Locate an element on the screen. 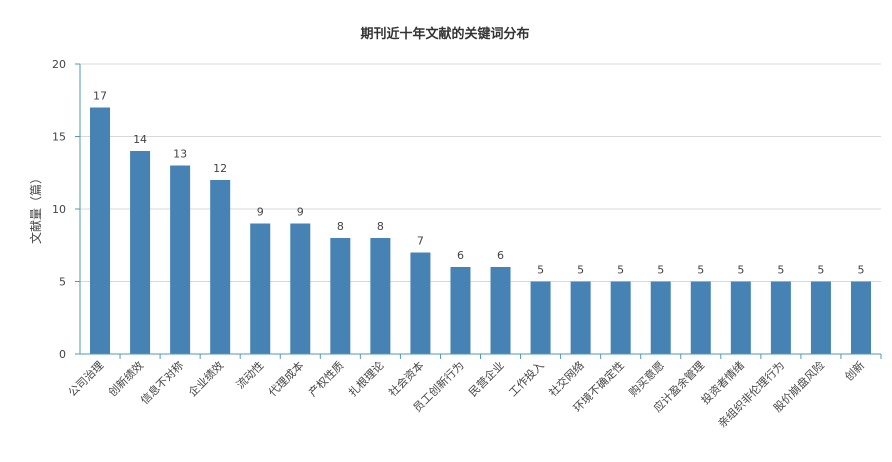 The width and height of the screenshot is (892, 462). y-tick-label: 5 is located at coordinates (62, 282).